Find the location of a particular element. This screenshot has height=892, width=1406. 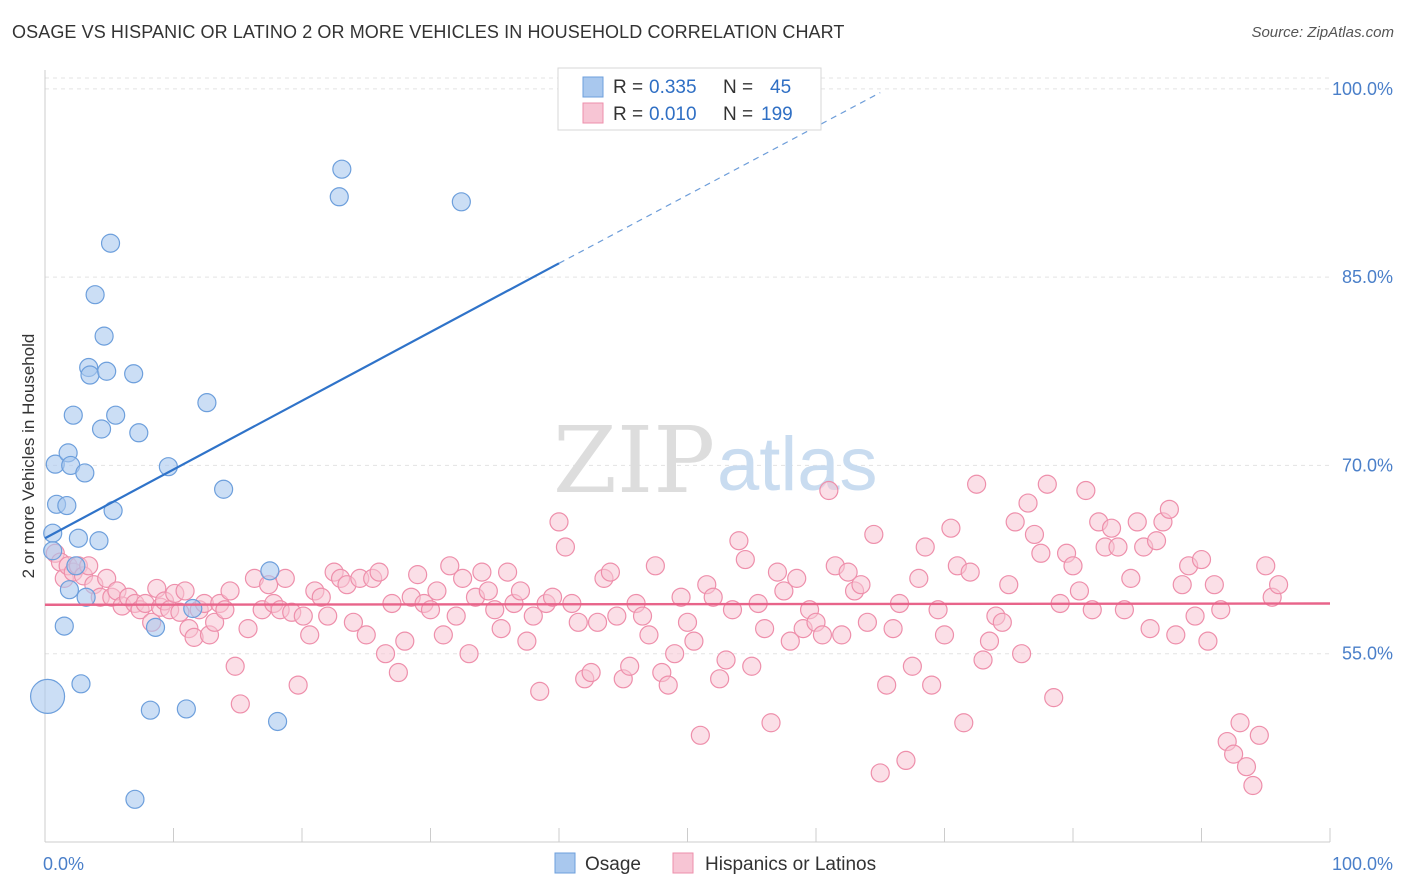

correlation-legend: R = 0.335 N = 45 R = 0.010 N = 199 is located at coordinates (689, 99).